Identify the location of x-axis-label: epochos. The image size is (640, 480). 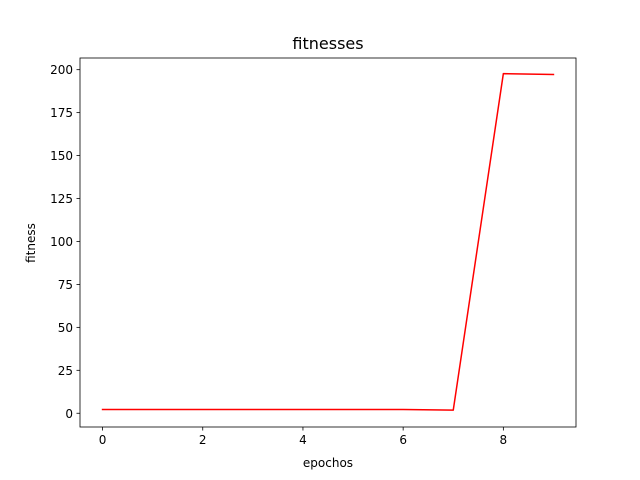
(328, 463).